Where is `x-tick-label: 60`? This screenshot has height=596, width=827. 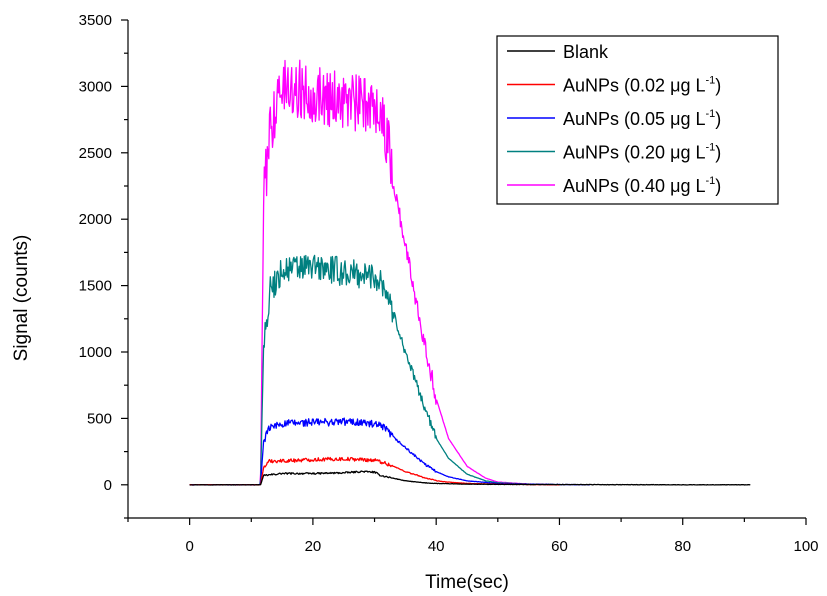 x-tick-label: 60 is located at coordinates (559, 546).